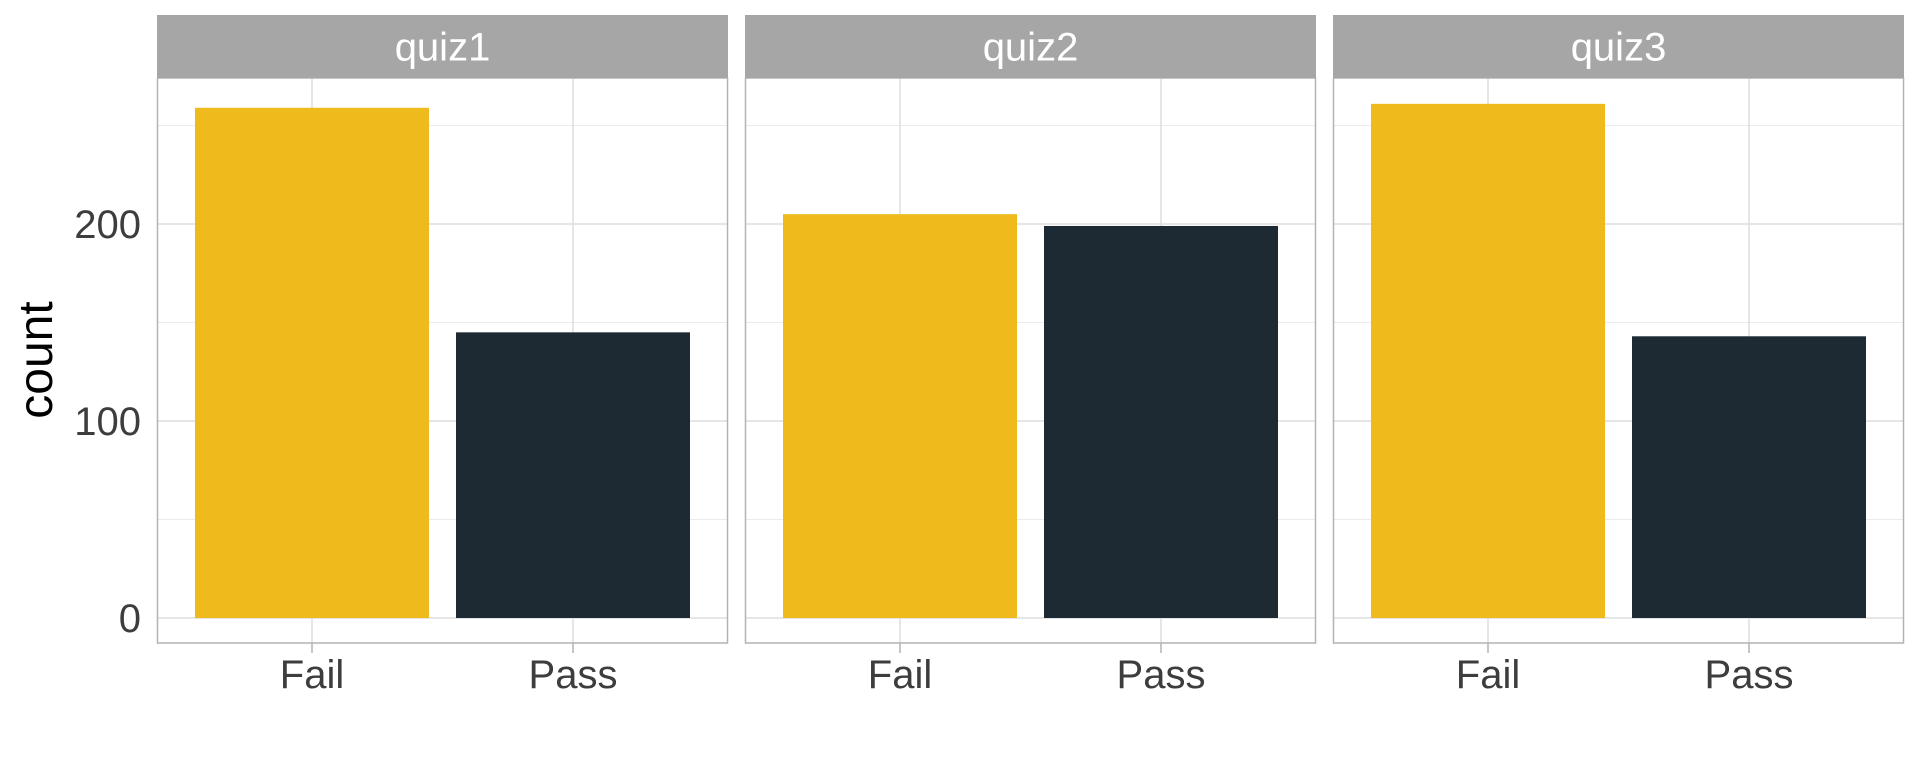  I want to click on y-tick-label: 100, so click(107, 422).